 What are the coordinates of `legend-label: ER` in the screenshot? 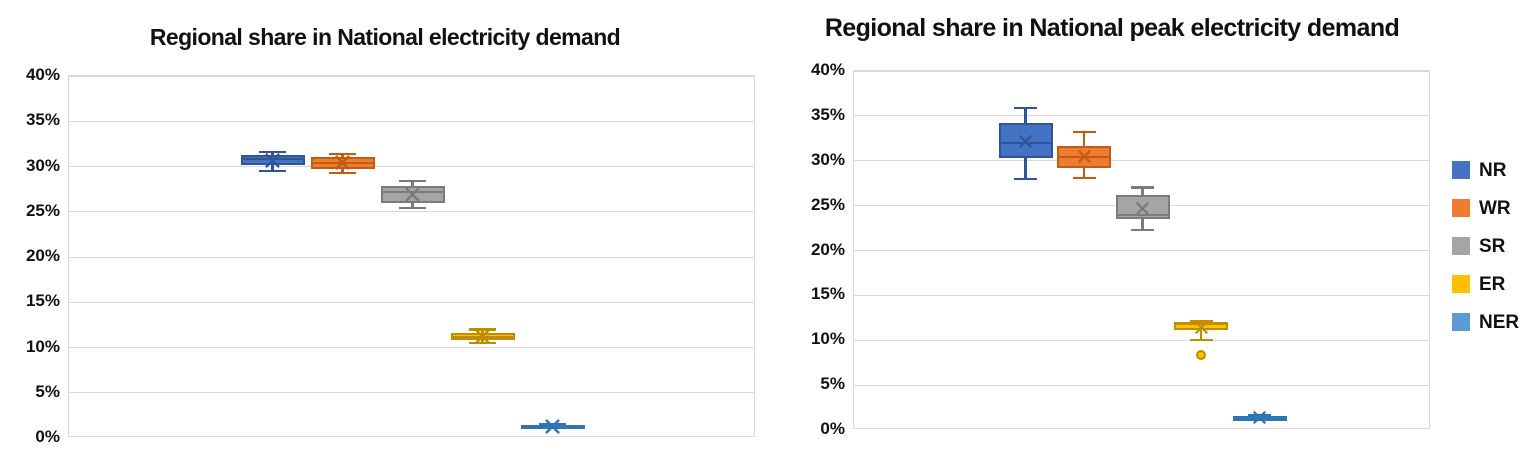 It's located at (1492, 284).